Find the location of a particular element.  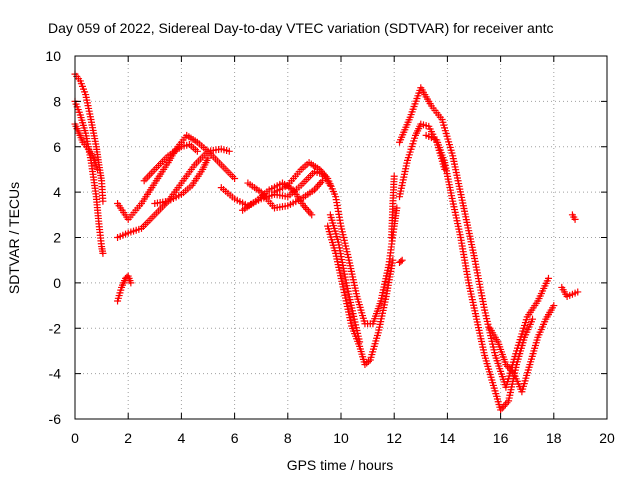

x-tick-label: 8 is located at coordinates (288, 438).